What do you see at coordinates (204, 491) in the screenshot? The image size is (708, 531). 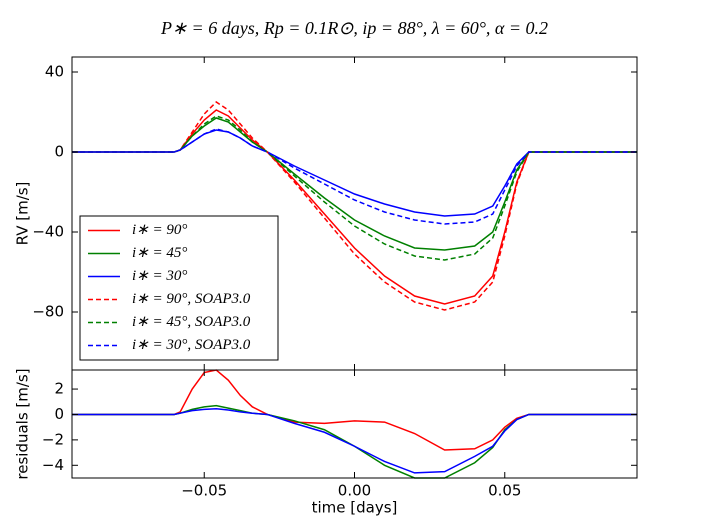 I see `x-tick-label: −0.05` at bounding box center [204, 491].